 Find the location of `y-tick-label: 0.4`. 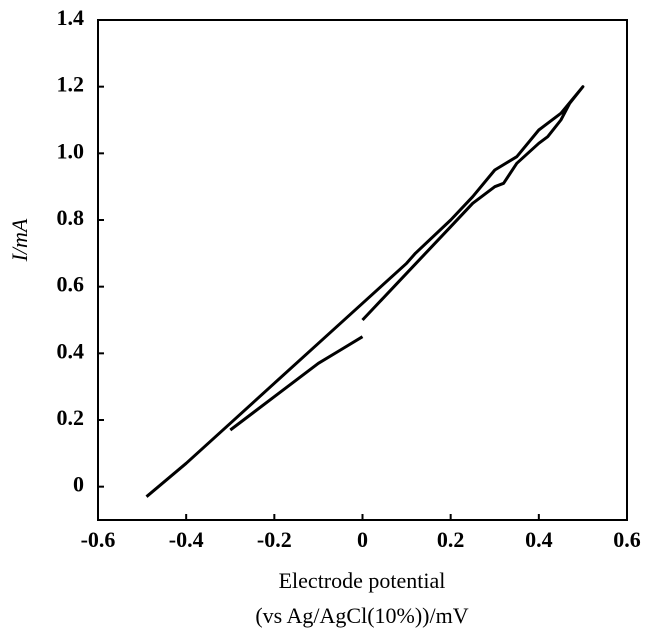

y-tick-label: 0.4 is located at coordinates (71, 350).